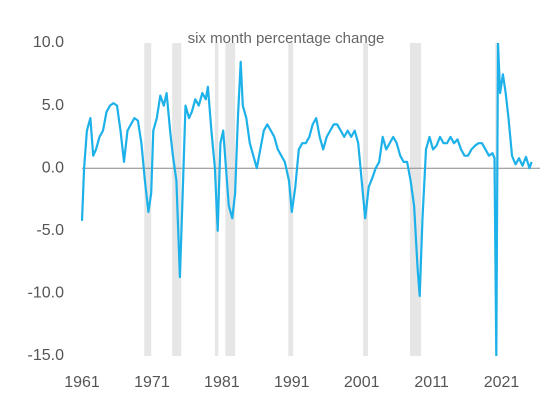  I want to click on y-tick-label: -10.0, so click(46, 293).